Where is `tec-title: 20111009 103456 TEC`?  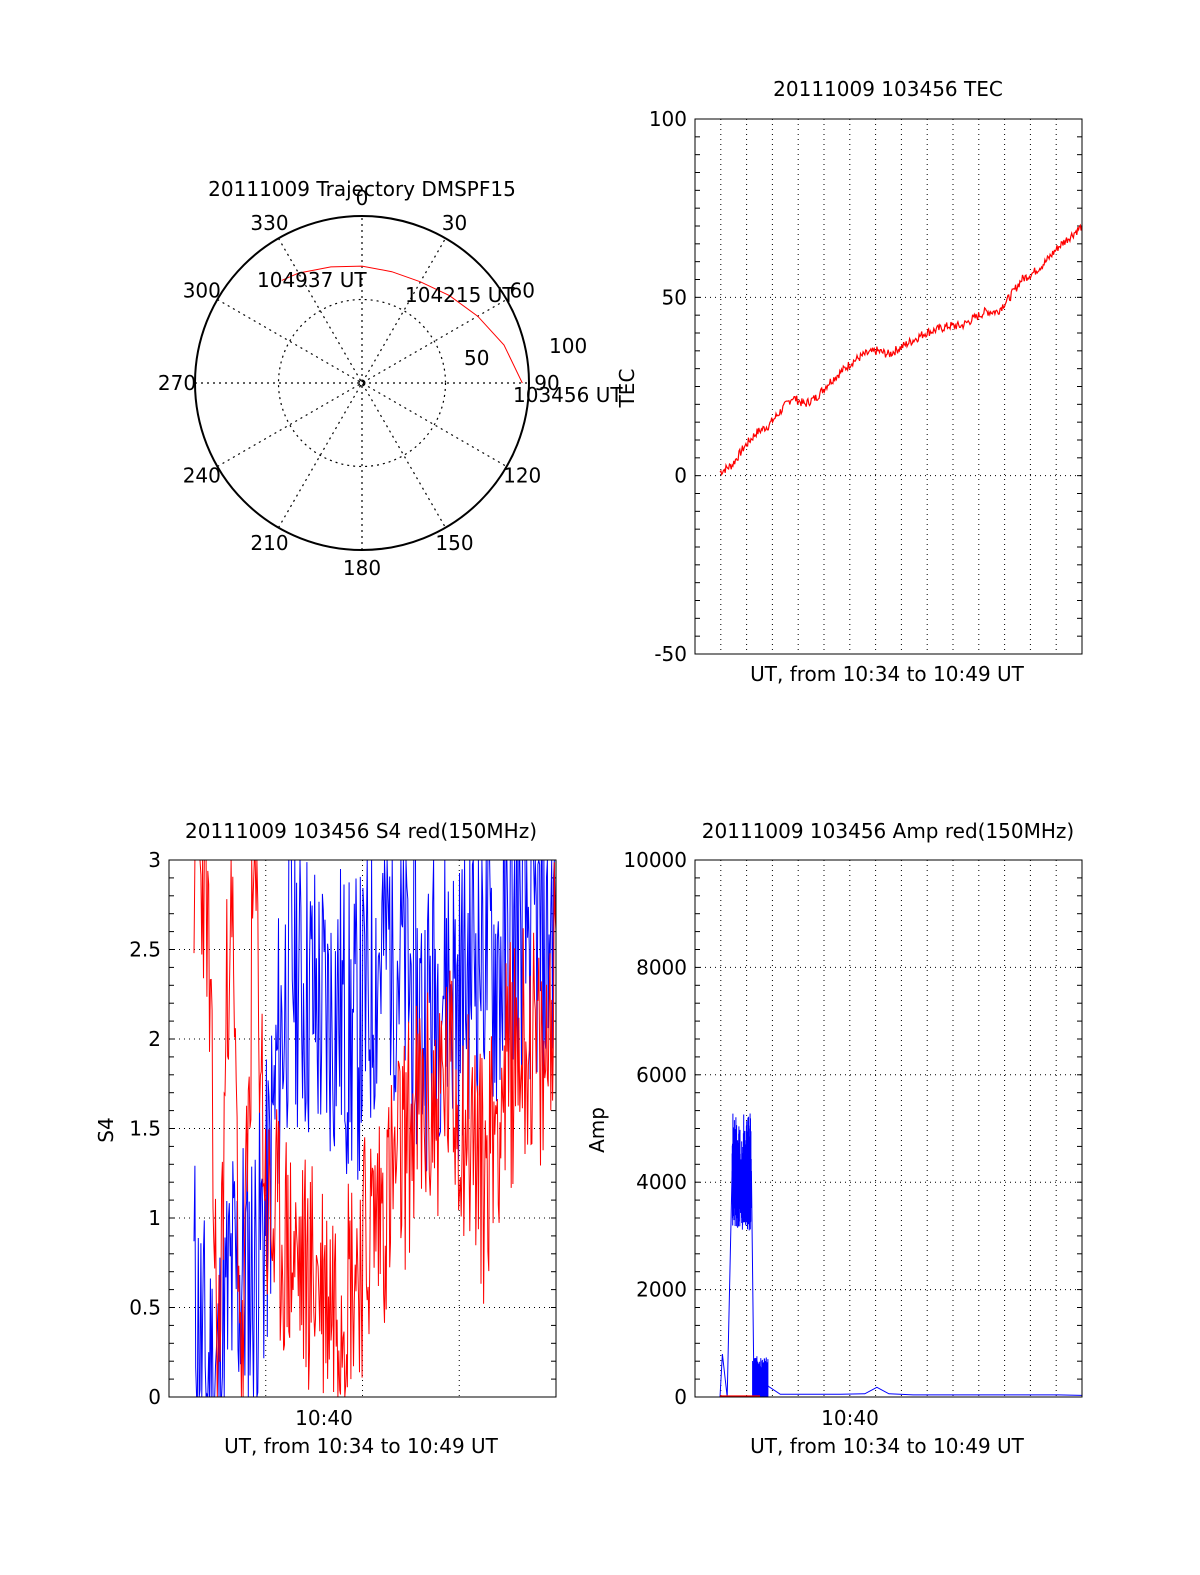 tec-title: 20111009 103456 TEC is located at coordinates (888, 89).